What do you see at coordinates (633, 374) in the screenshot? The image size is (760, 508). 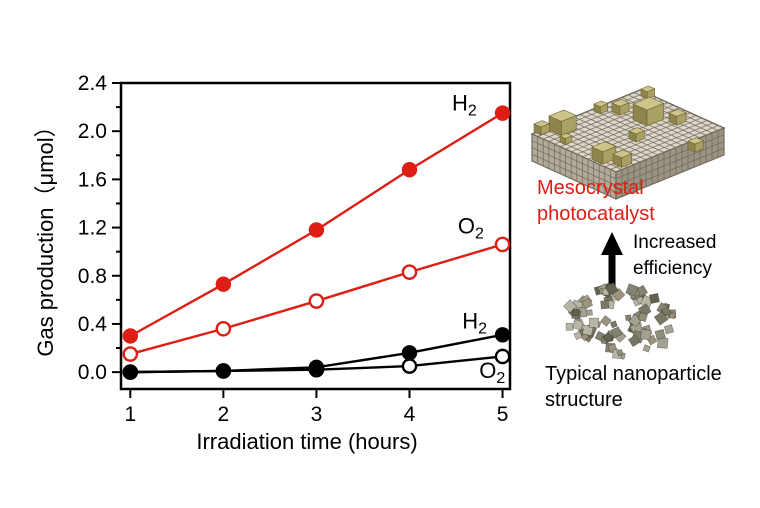 I see `nanoparticle-caption-line1: Typical nanoparticle` at bounding box center [633, 374].